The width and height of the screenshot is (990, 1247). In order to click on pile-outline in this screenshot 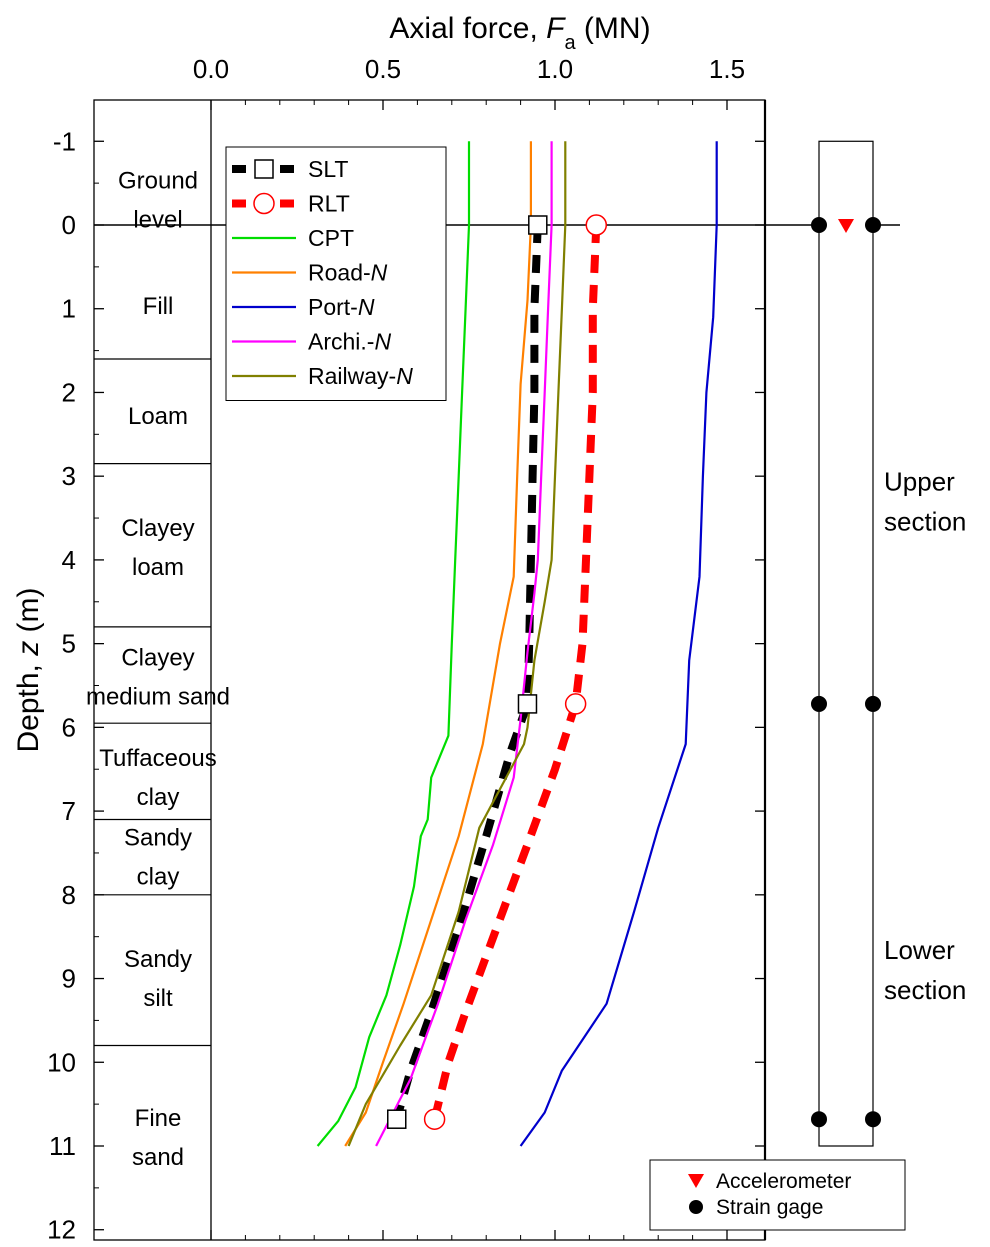, I will do `click(846, 643)`.